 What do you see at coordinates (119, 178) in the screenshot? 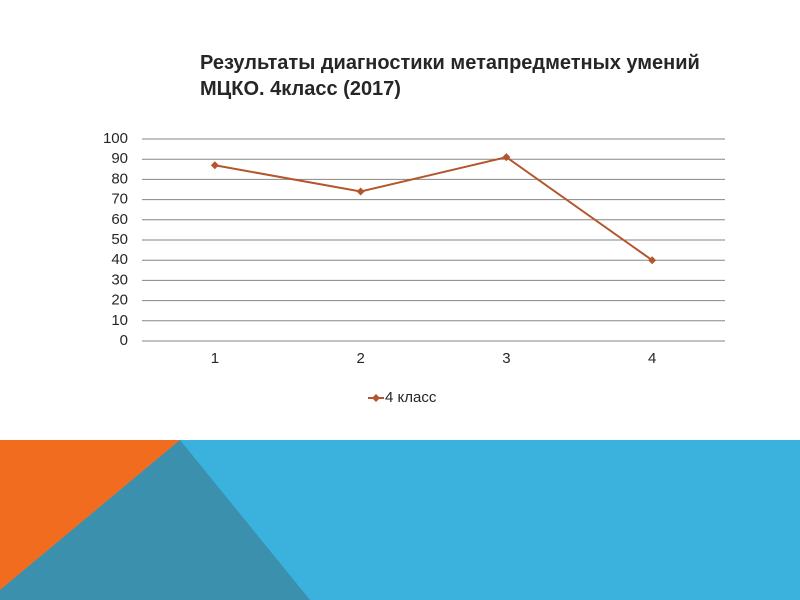
I see `y-tick-label: 80` at bounding box center [119, 178].